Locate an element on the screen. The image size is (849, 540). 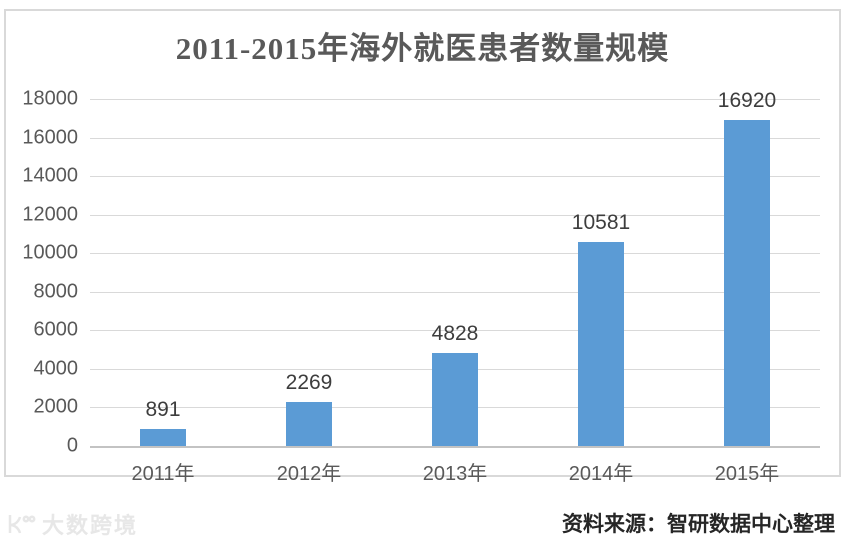
y-axis-tick-label: 10000 is located at coordinates (50, 252).